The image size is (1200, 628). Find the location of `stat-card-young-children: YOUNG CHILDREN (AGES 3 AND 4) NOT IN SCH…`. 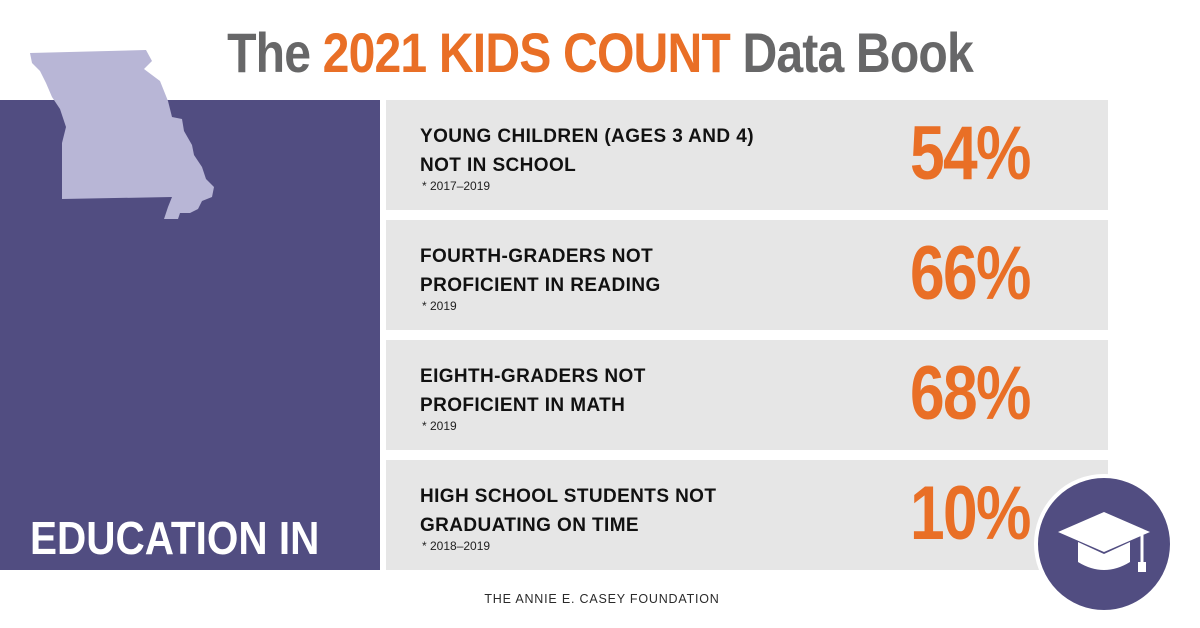

stat-card-young-children: YOUNG CHILDREN (AGES 3 AND 4) NOT IN SCH… is located at coordinates (747, 155).